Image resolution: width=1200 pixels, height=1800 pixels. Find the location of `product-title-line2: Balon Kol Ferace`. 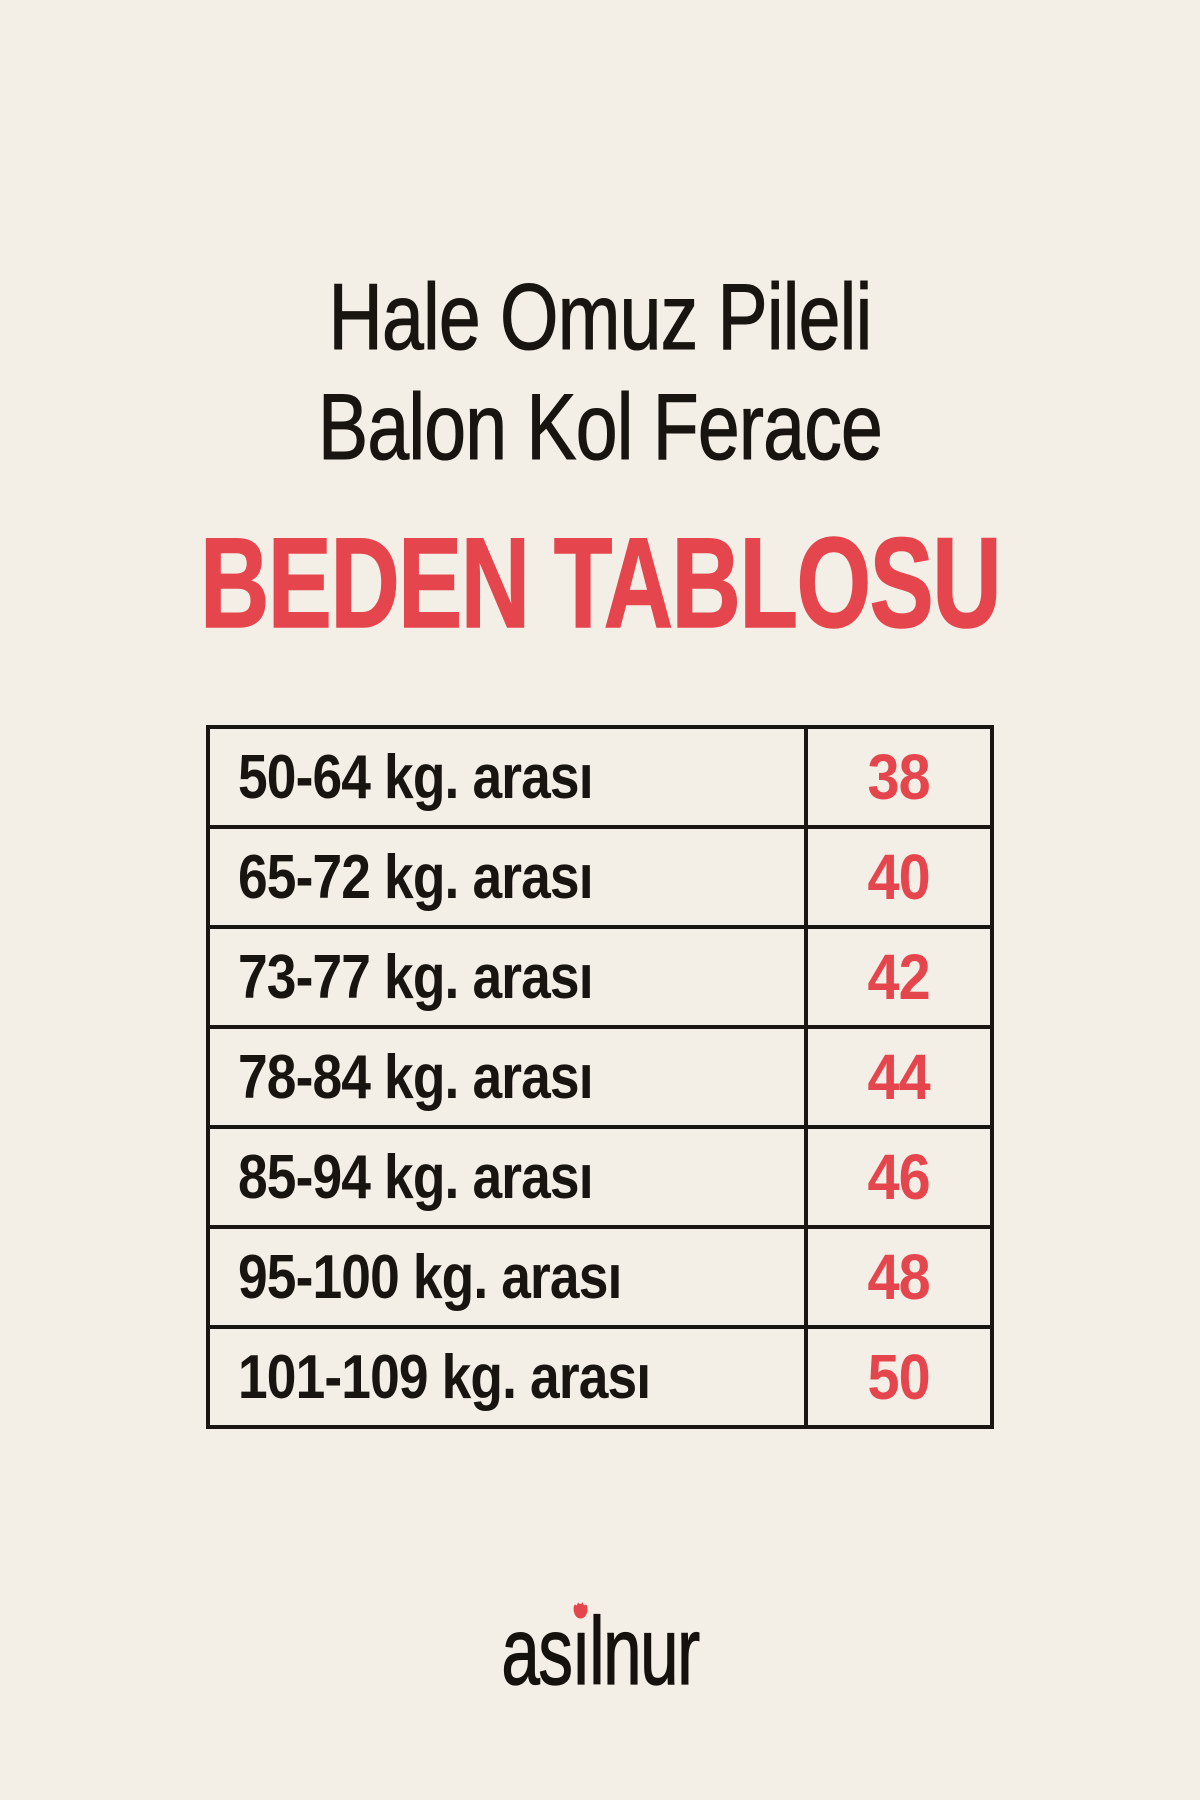

product-title-line2: Balon Kol Ferace is located at coordinates (600, 426).